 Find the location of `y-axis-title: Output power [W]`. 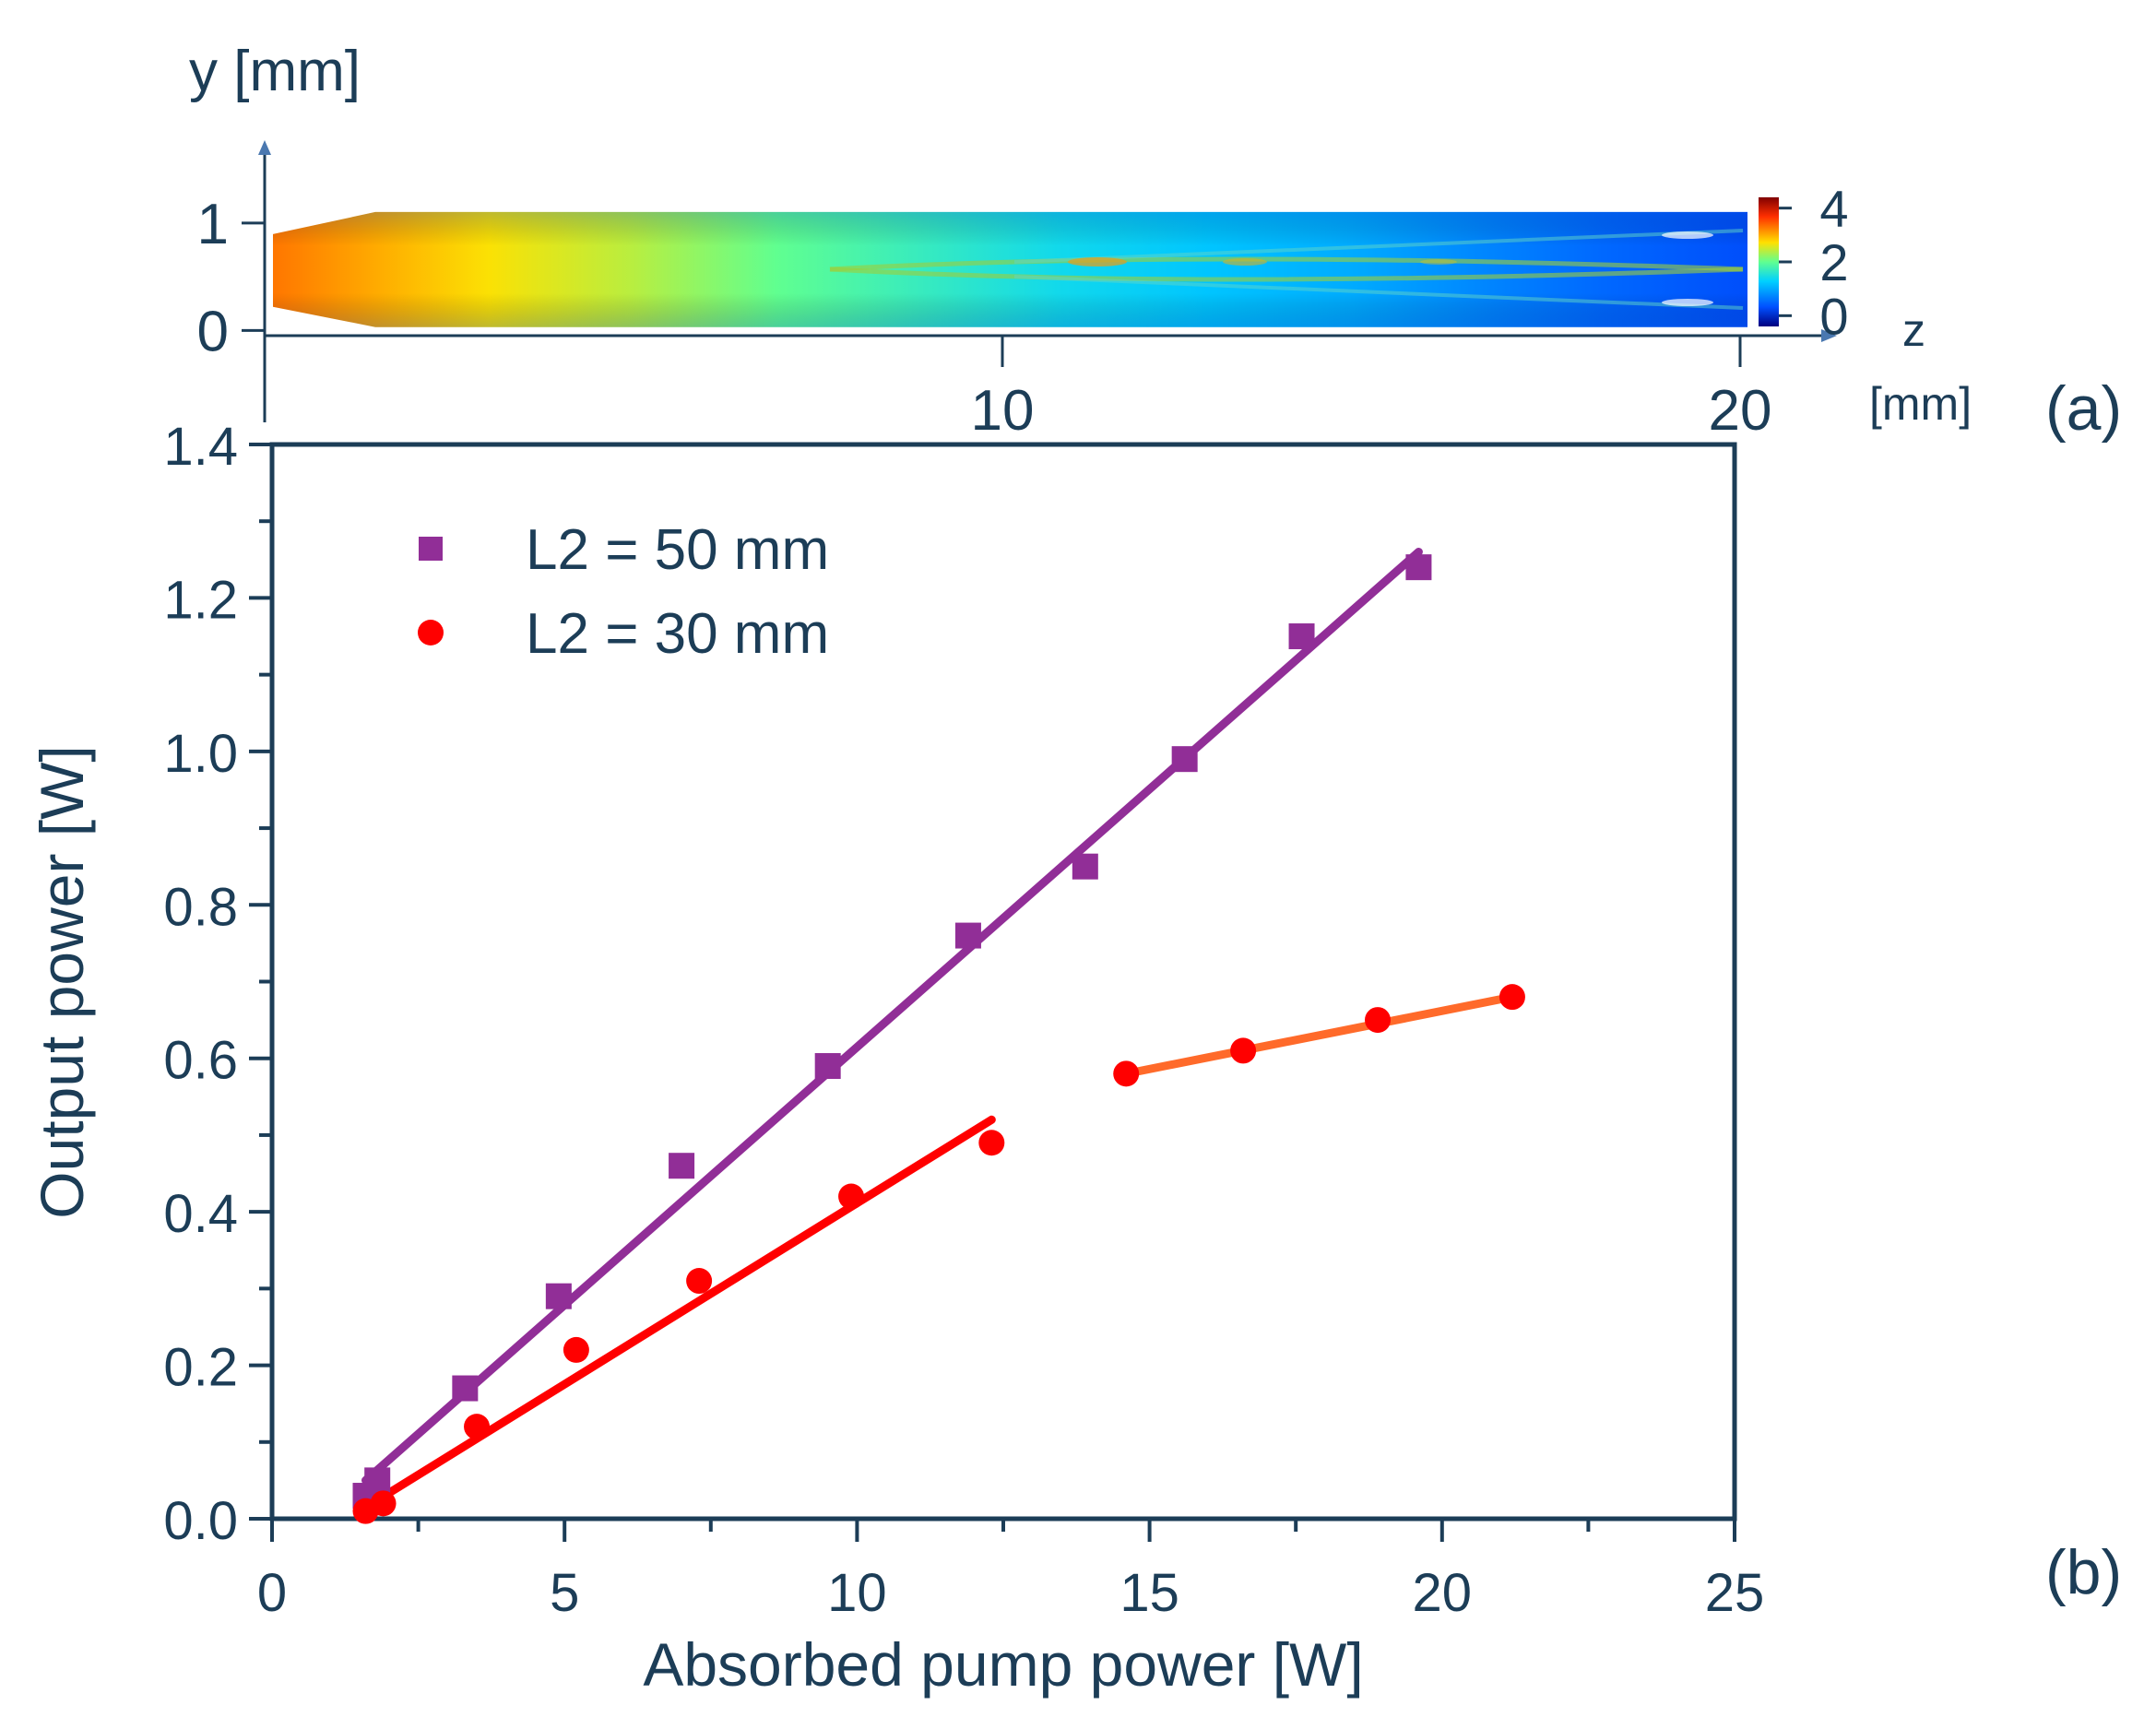

y-axis-title: Output power [W] is located at coordinates (62, 982).